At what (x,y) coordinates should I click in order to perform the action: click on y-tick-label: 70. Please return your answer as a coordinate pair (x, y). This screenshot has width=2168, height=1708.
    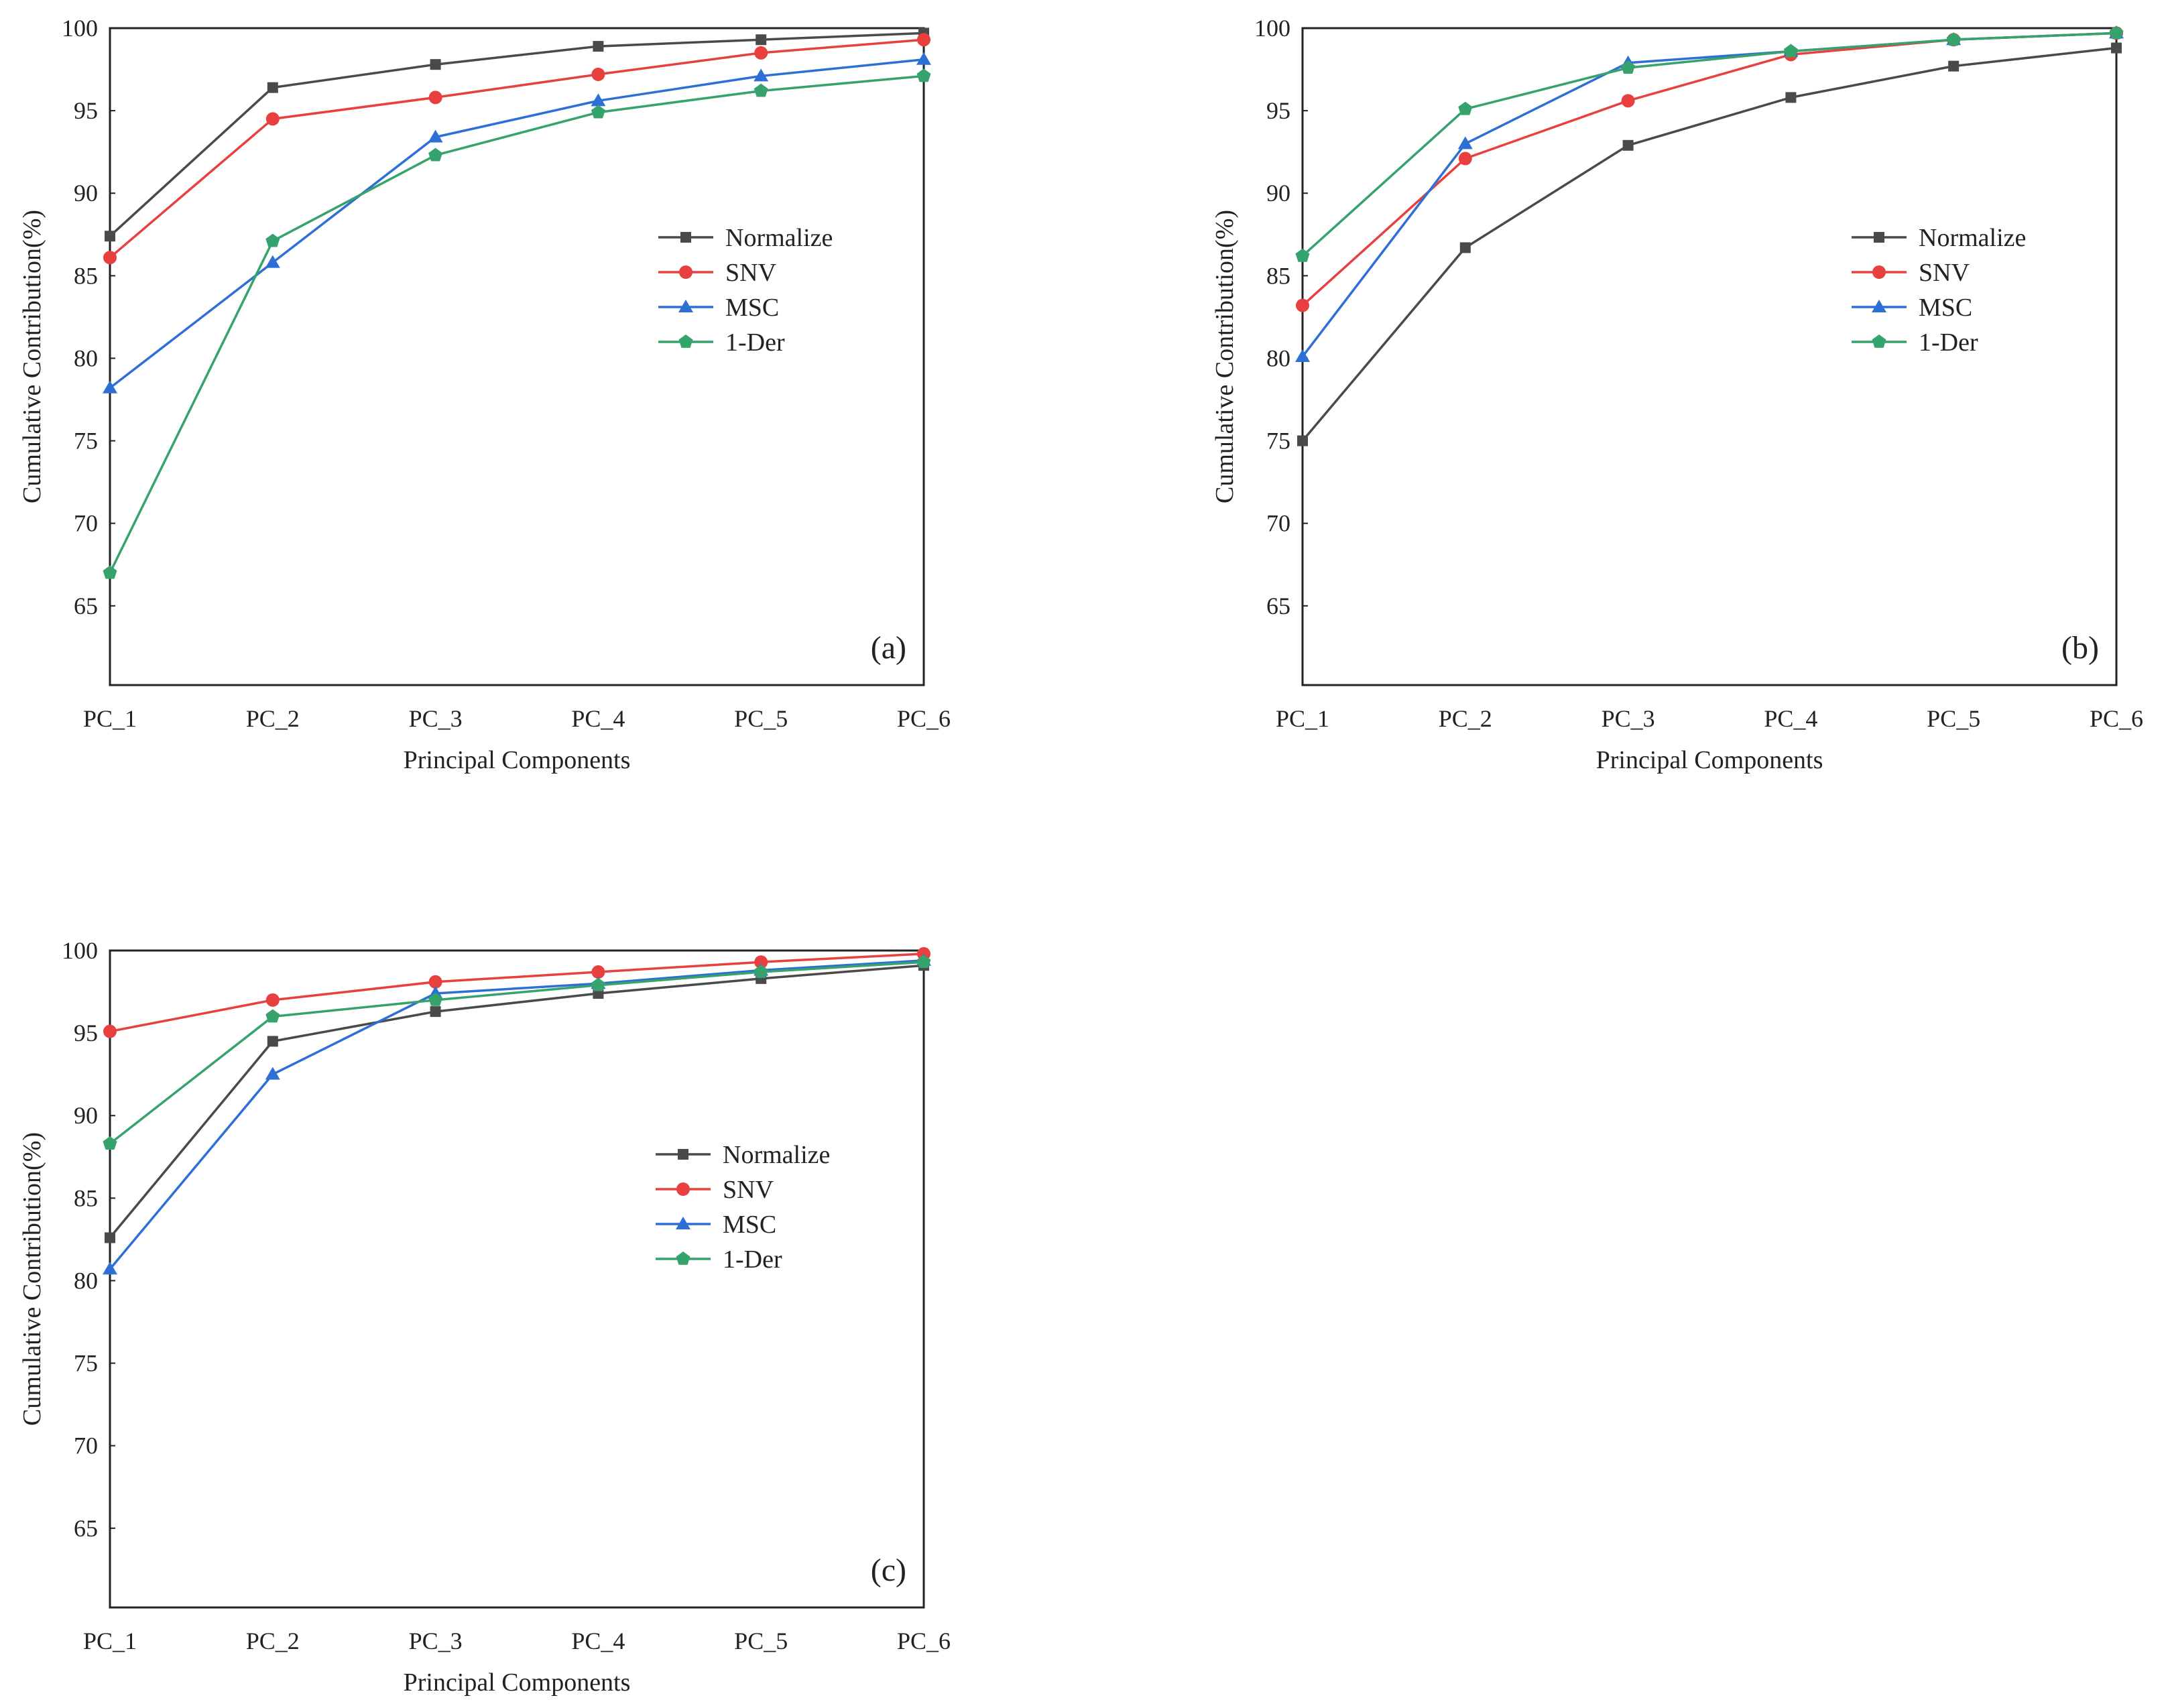
    Looking at the image, I should click on (86, 523).